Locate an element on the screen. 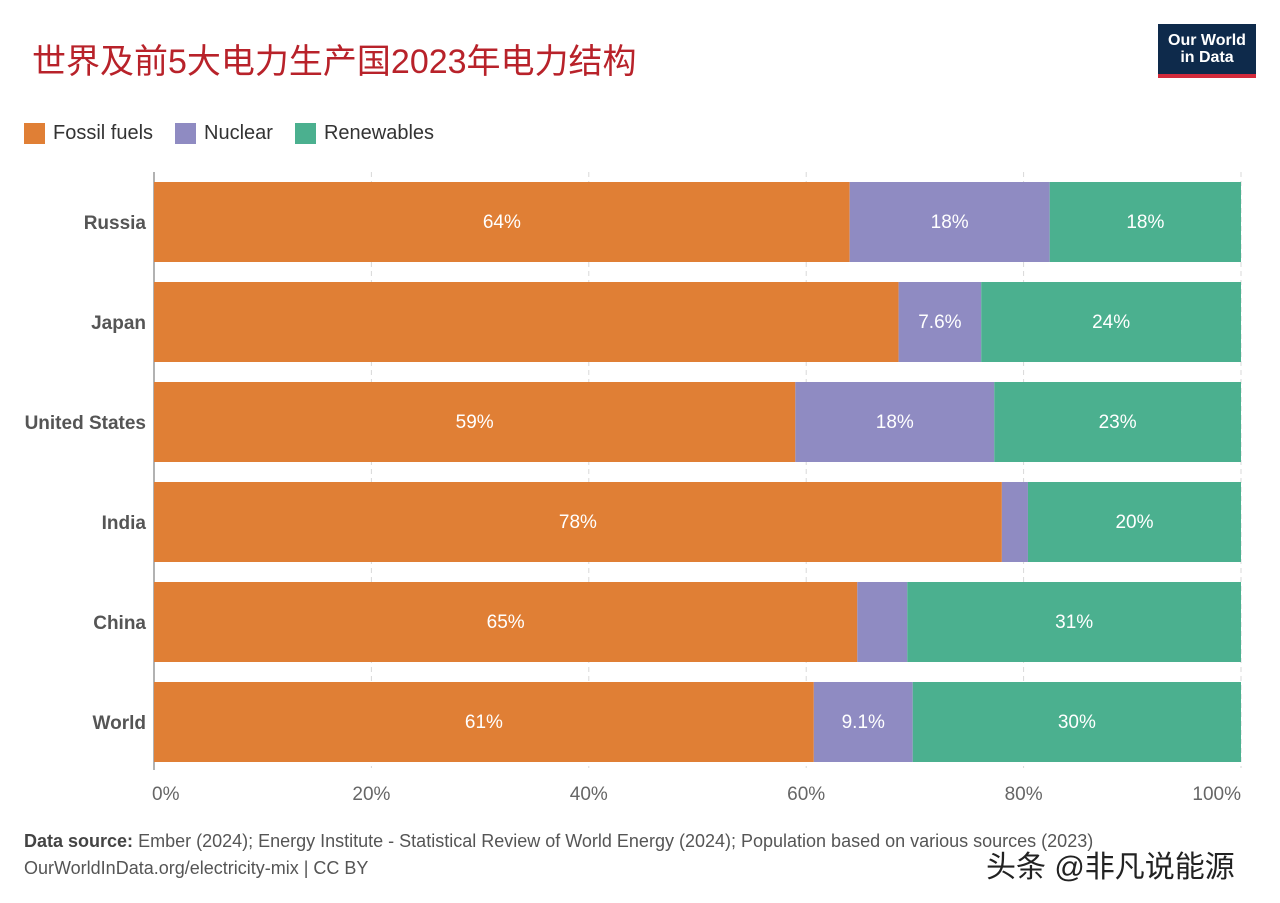 Image resolution: width=1280 pixels, height=903 pixels. legend-label-nuclear: Nuclear is located at coordinates (238, 133).